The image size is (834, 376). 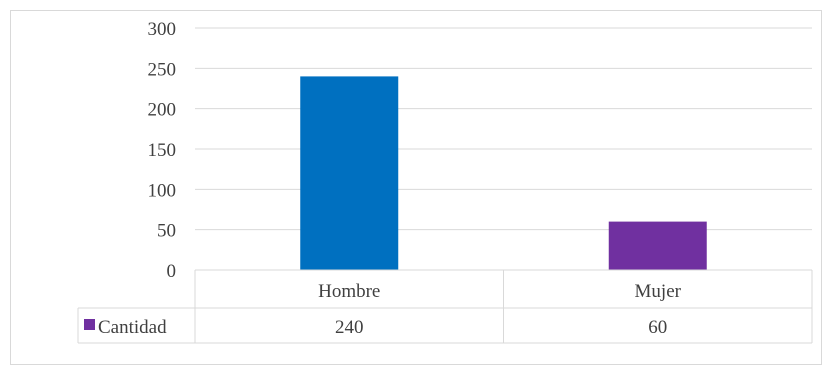 I want to click on bar-mujer, so click(x=657, y=245).